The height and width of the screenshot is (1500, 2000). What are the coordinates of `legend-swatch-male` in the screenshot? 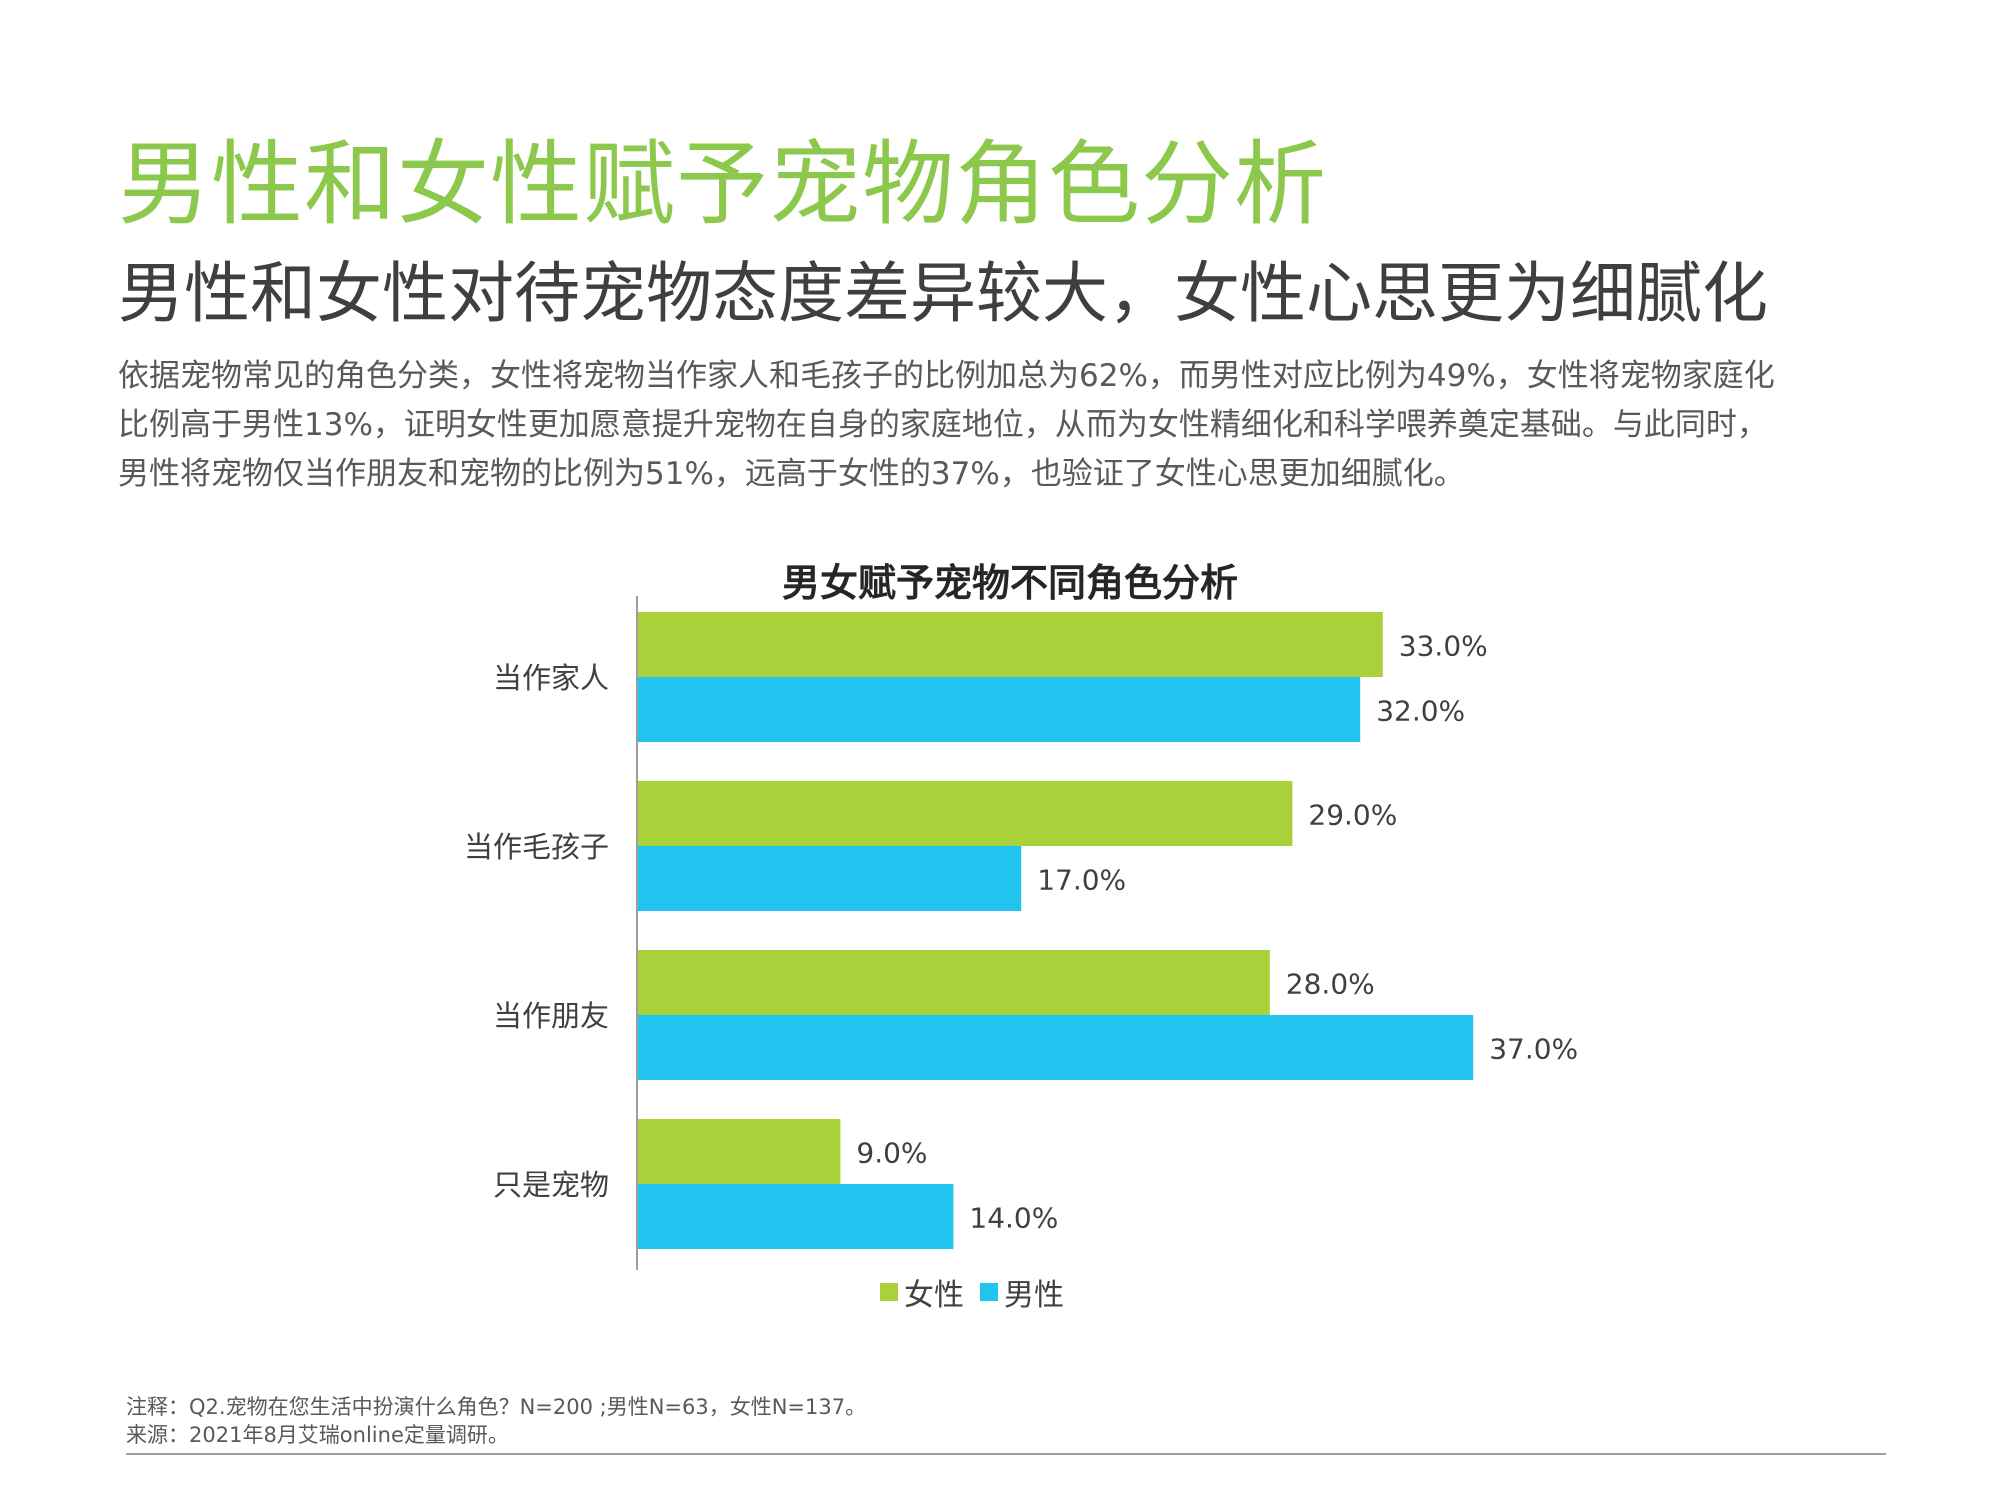 It's located at (989, 1292).